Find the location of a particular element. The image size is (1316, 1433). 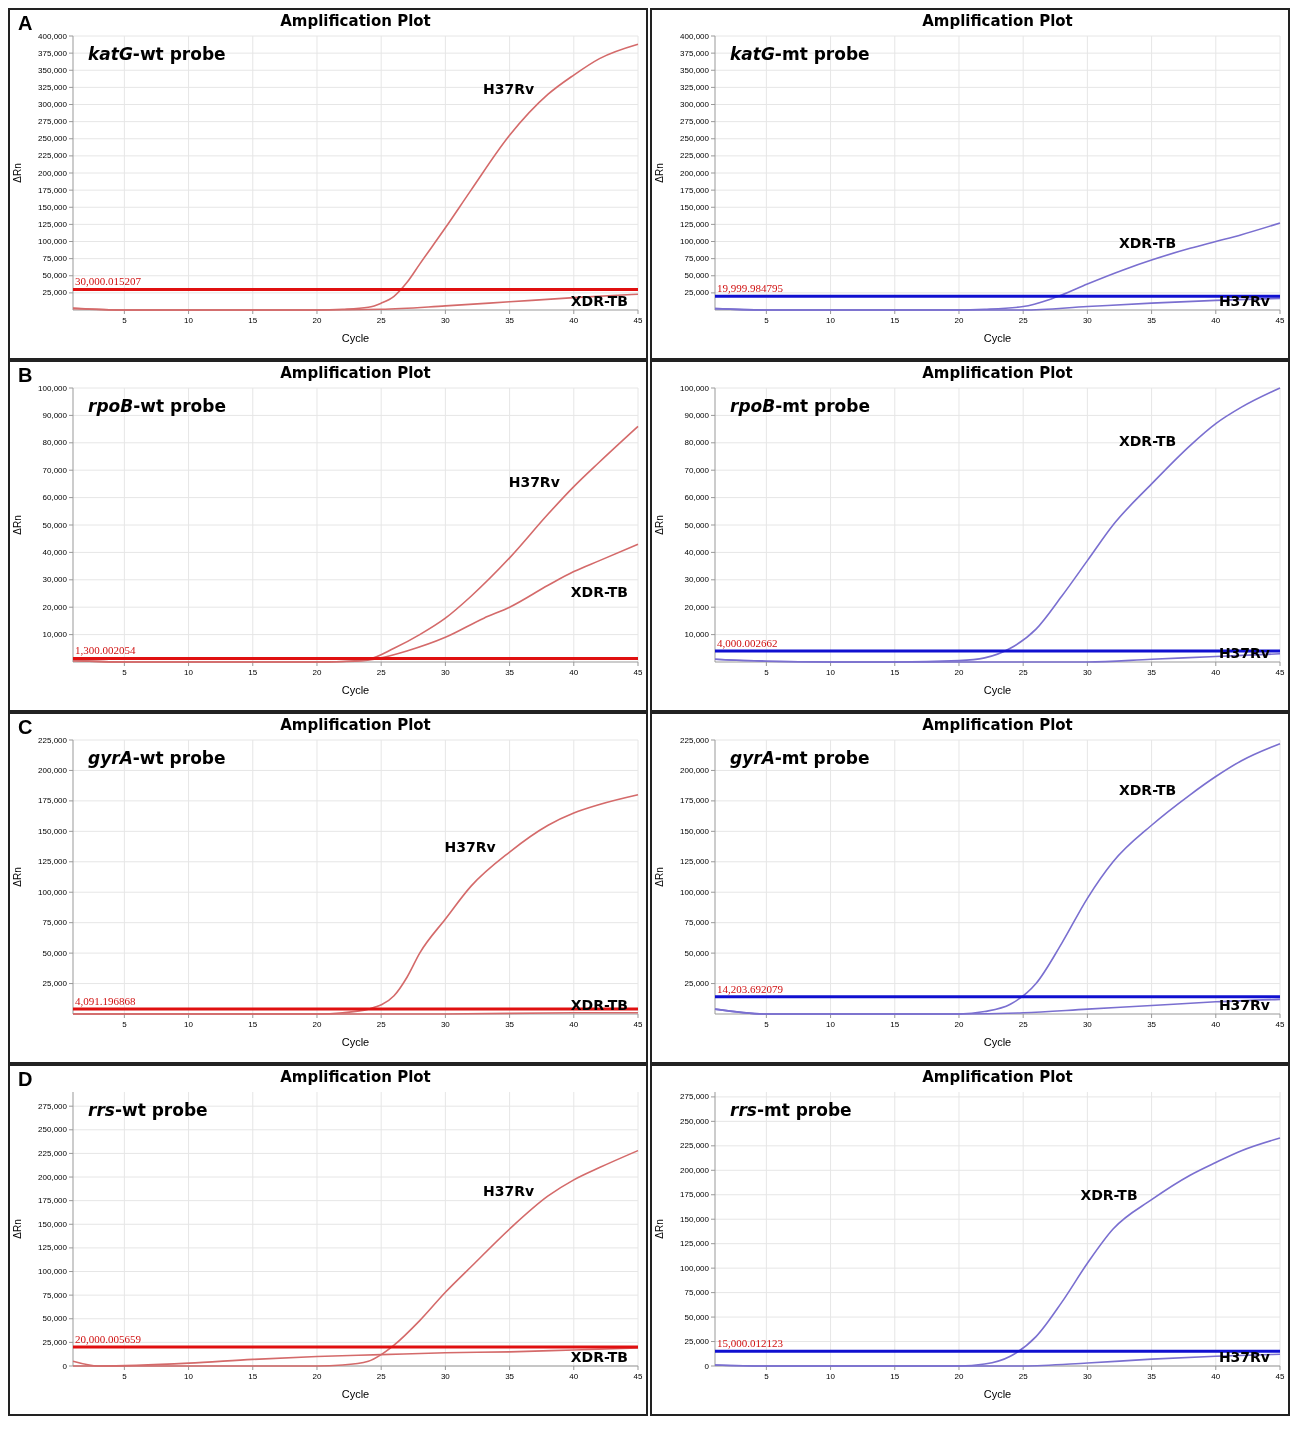

ref-line-label: 4,091.196868 is located at coordinates (105, 1001).